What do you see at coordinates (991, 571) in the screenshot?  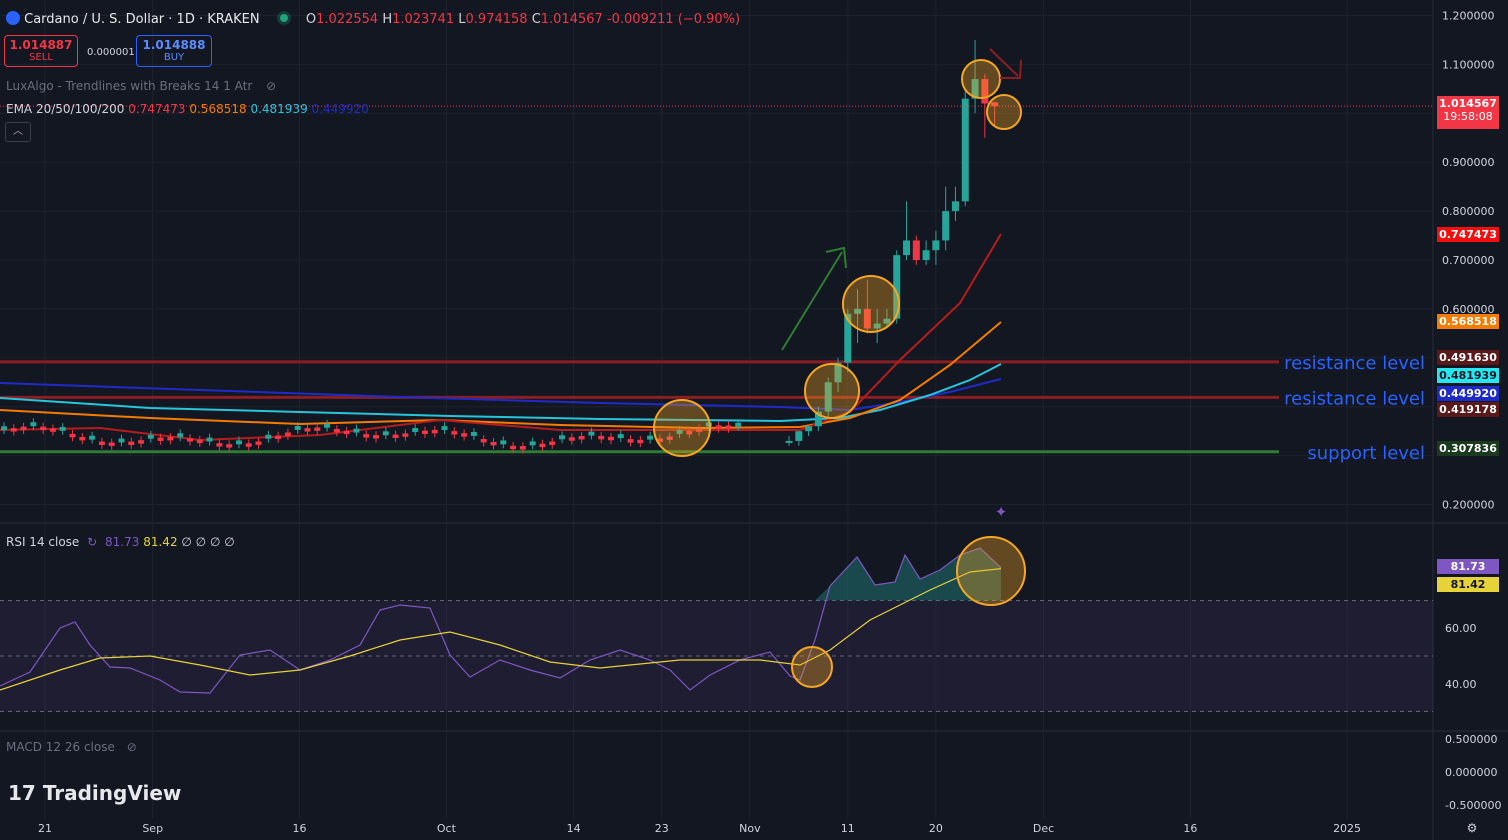 I see `rsi-highlight-circle` at bounding box center [991, 571].